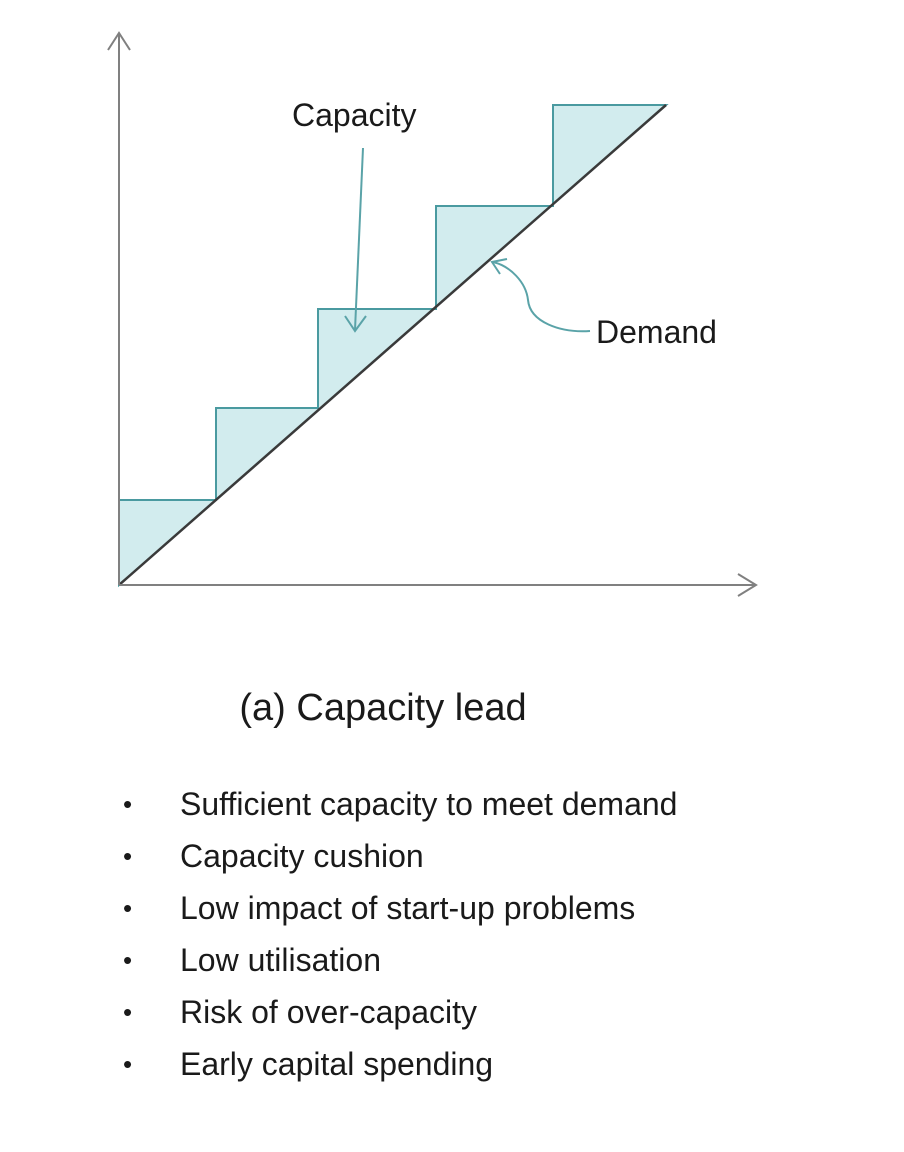  Describe the element at coordinates (429, 804) in the screenshot. I see `list-item-text: Sufficient capacity to meet demand` at that location.